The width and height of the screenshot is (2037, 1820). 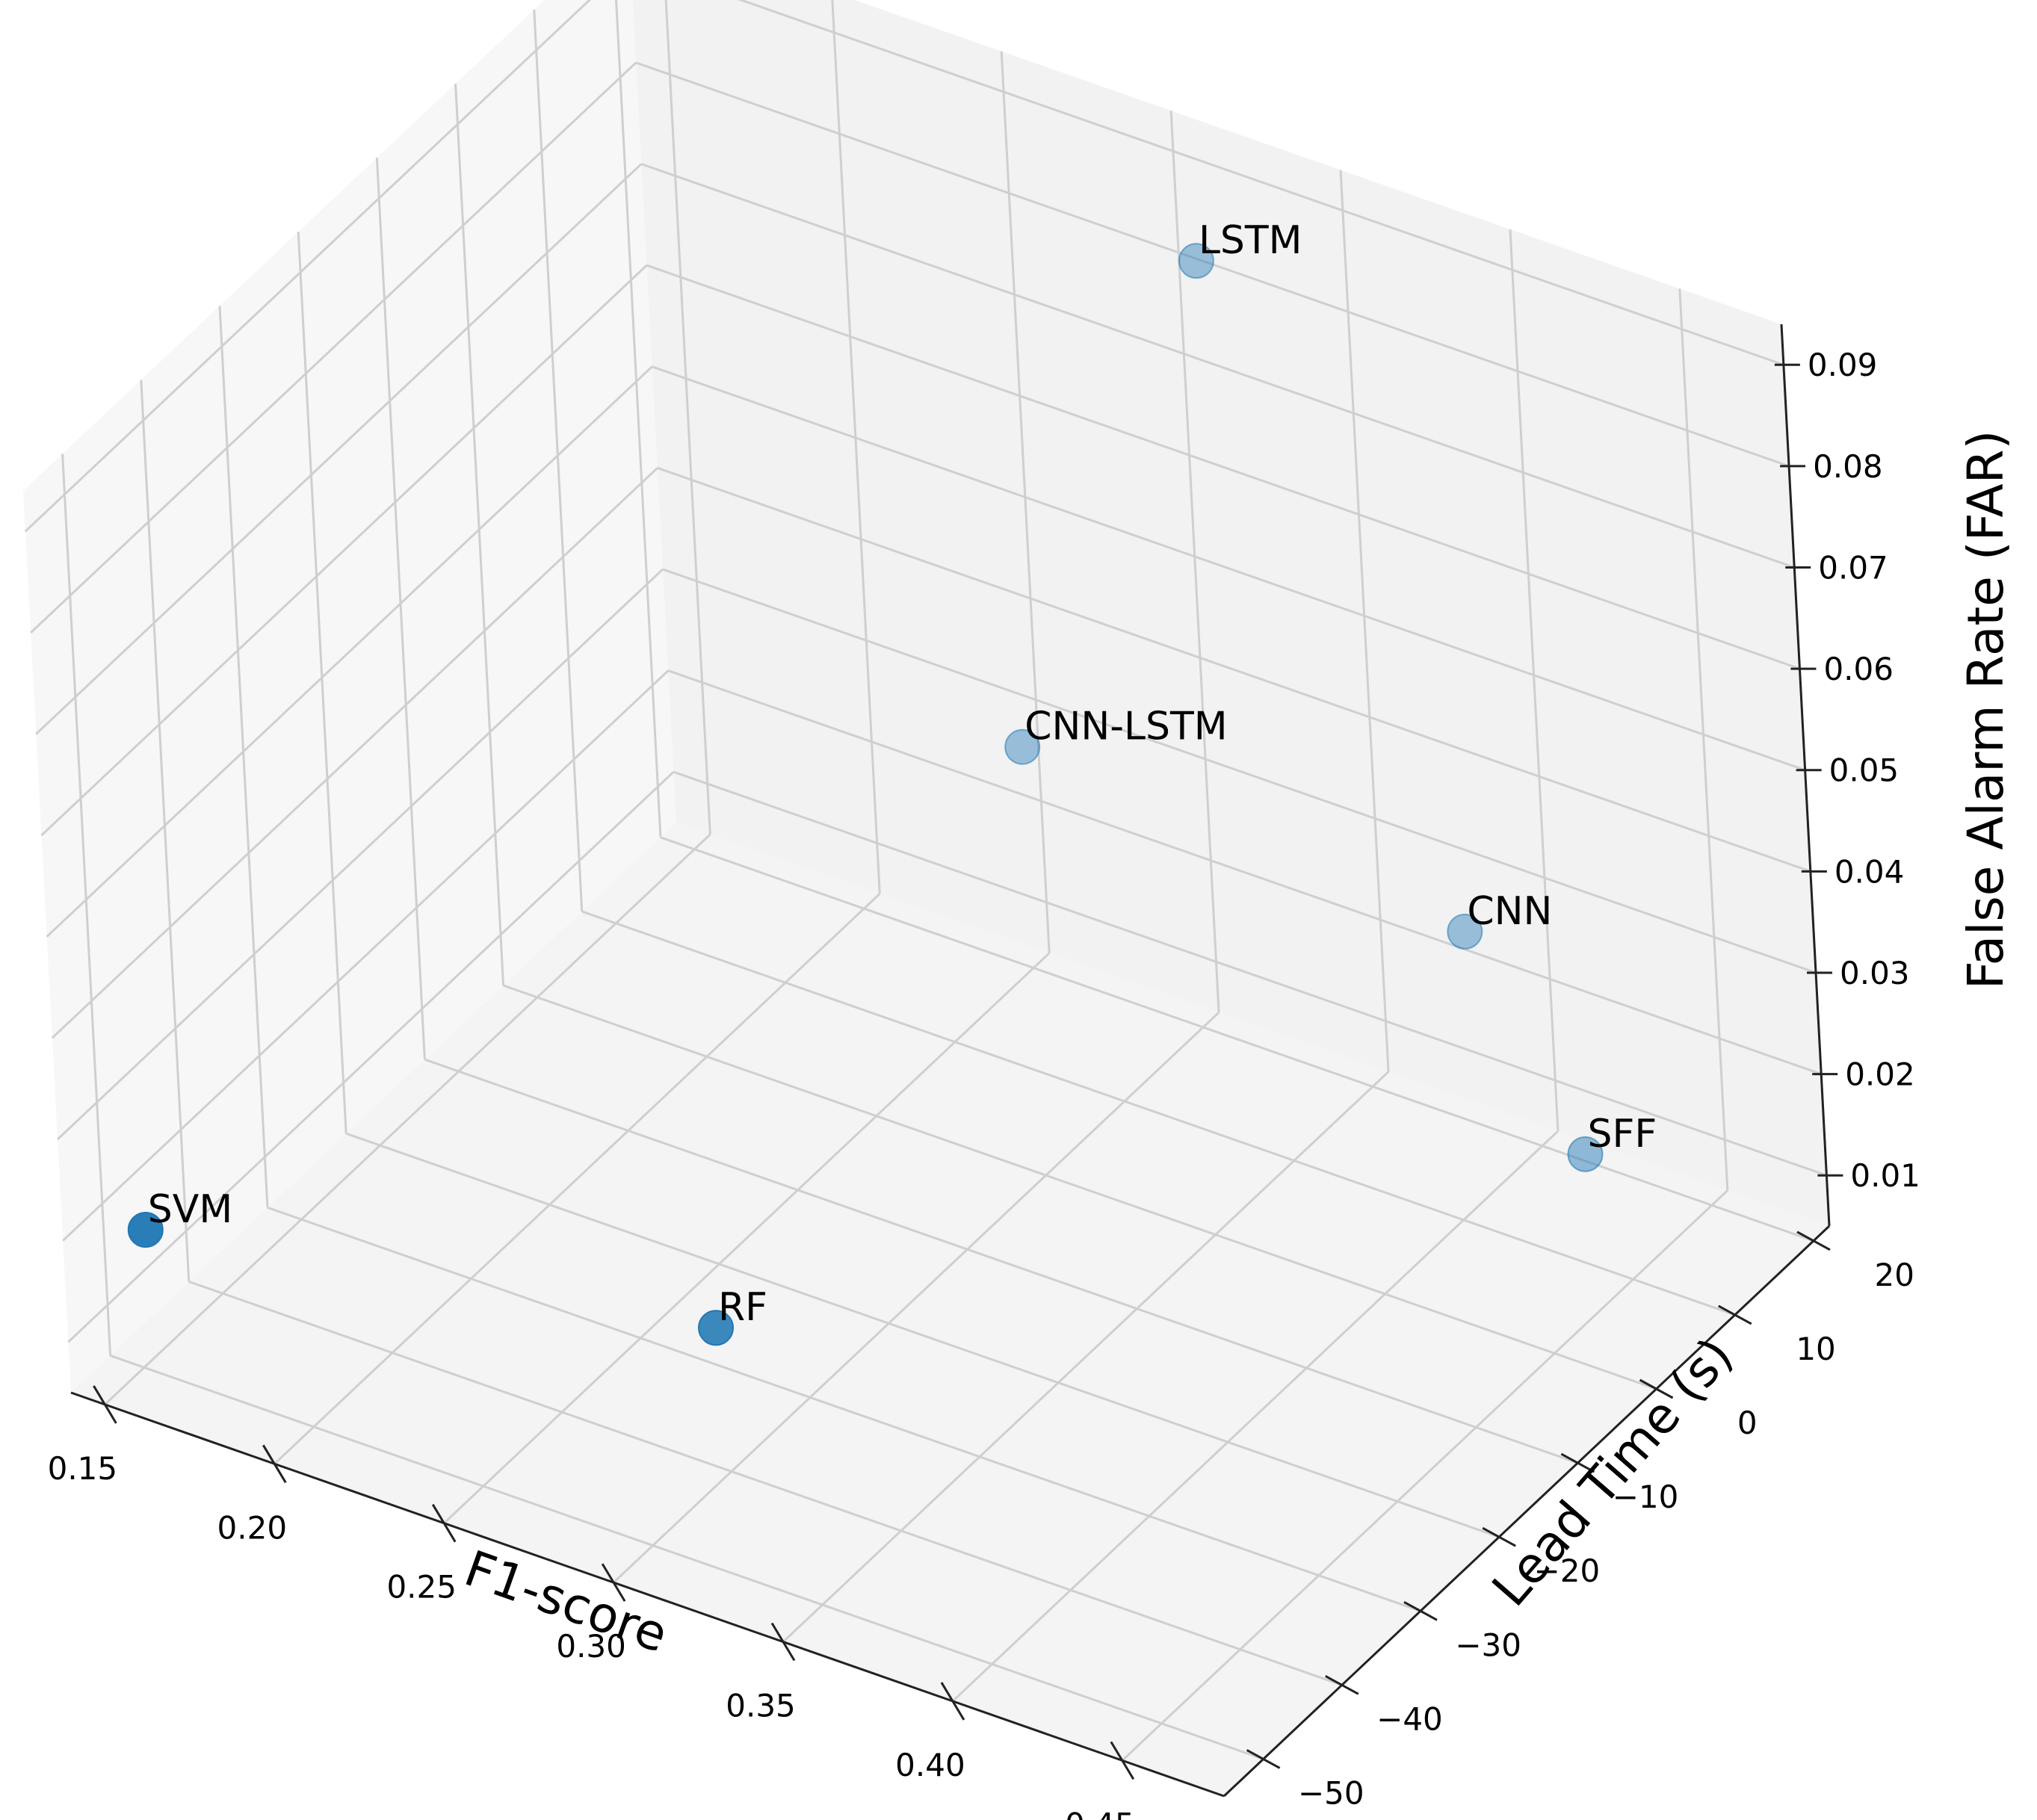 I want to click on z-tick-label: 0.09, so click(x=1843, y=365).